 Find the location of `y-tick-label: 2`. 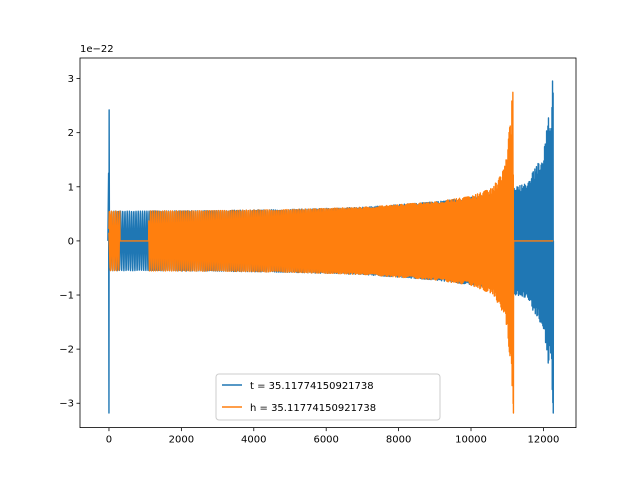

y-tick-label: 2 is located at coordinates (71, 133).